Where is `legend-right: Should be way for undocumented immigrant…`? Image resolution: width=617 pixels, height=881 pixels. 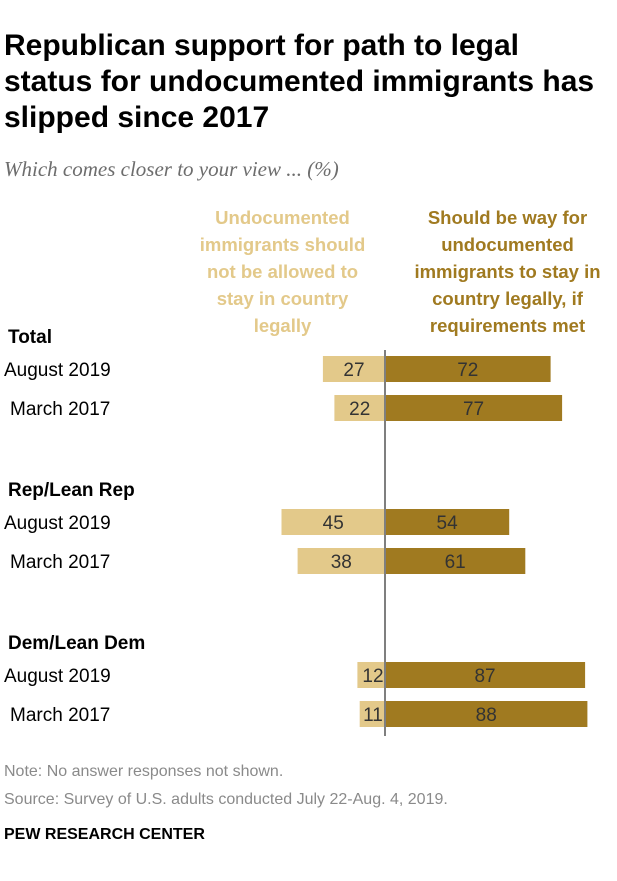
legend-right: Should be way for undocumented immigrant… is located at coordinates (507, 271).